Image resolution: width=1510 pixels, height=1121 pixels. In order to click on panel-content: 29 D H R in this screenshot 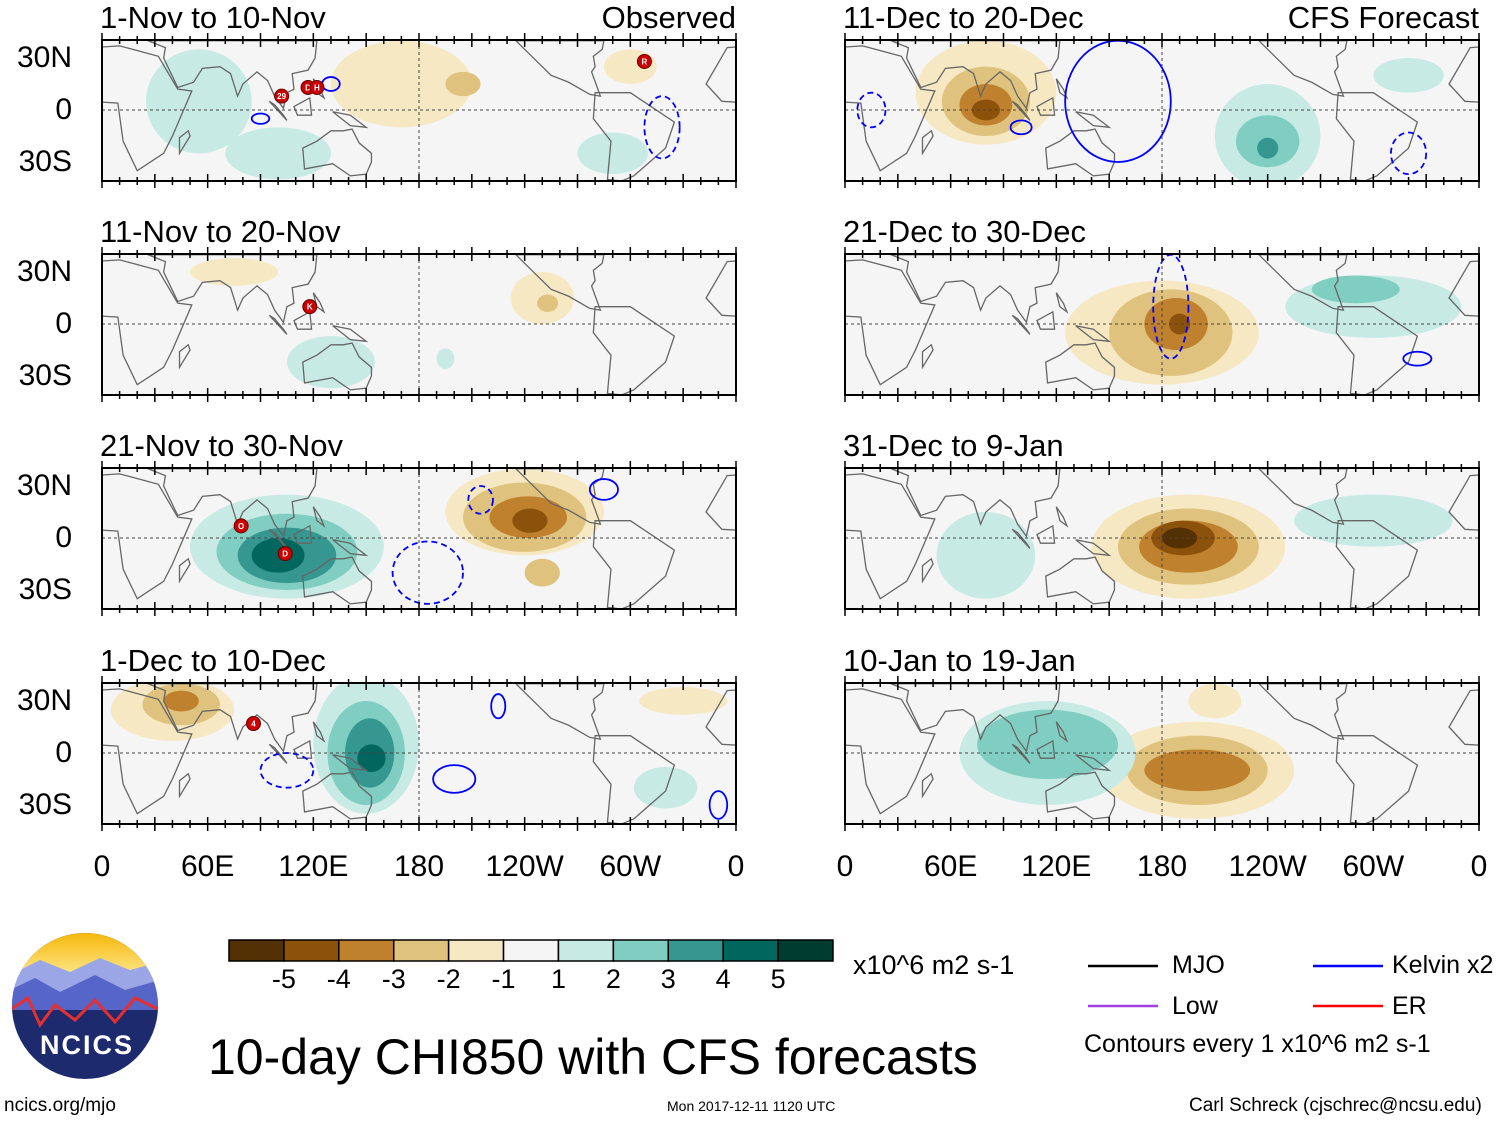, I will do `click(419, 110)`.